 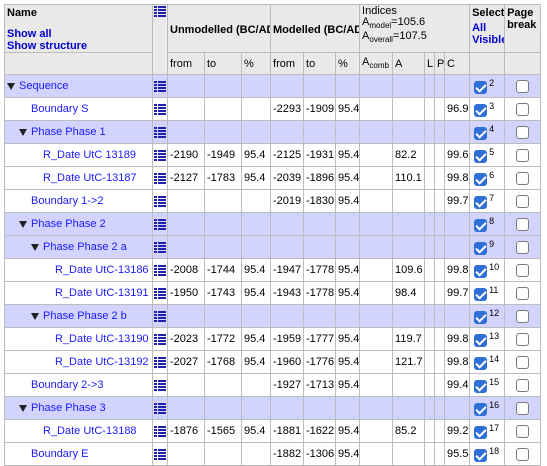 I want to click on row-name: R_Date UtC-13187, so click(x=90, y=178).